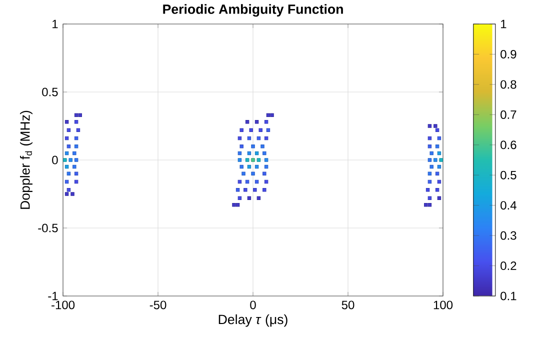 This screenshot has width=560, height=337. What do you see at coordinates (508, 84) in the screenshot?
I see `color-bar-label: 0.8` at bounding box center [508, 84].